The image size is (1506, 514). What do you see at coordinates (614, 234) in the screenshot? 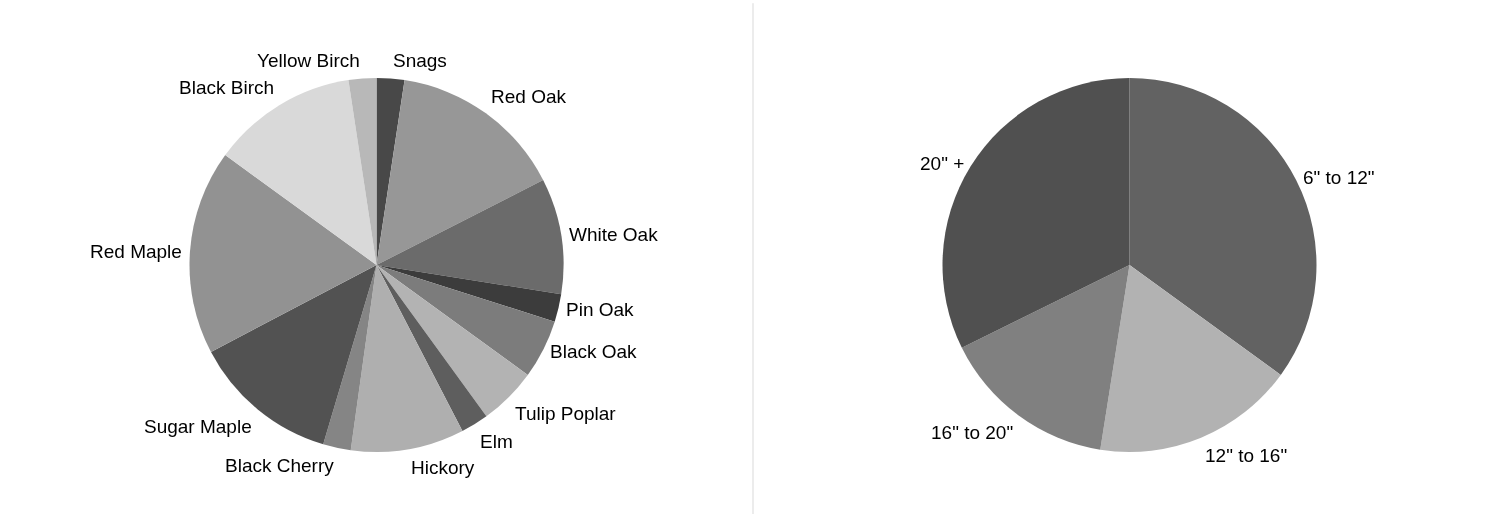
I see `slice-label: White Oak` at bounding box center [614, 234].